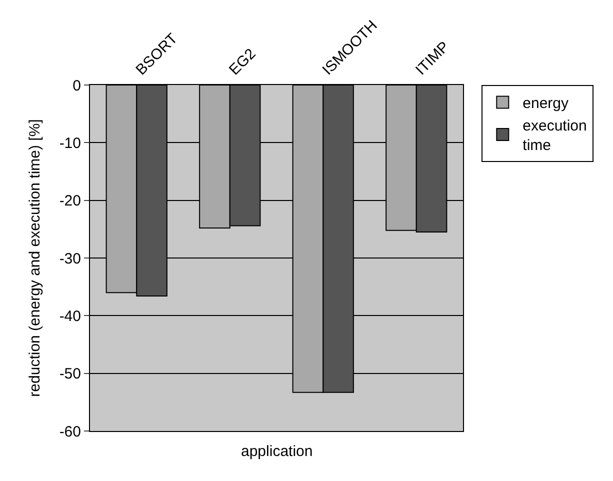  I want to click on y-tick-label: -20, so click(70, 201).